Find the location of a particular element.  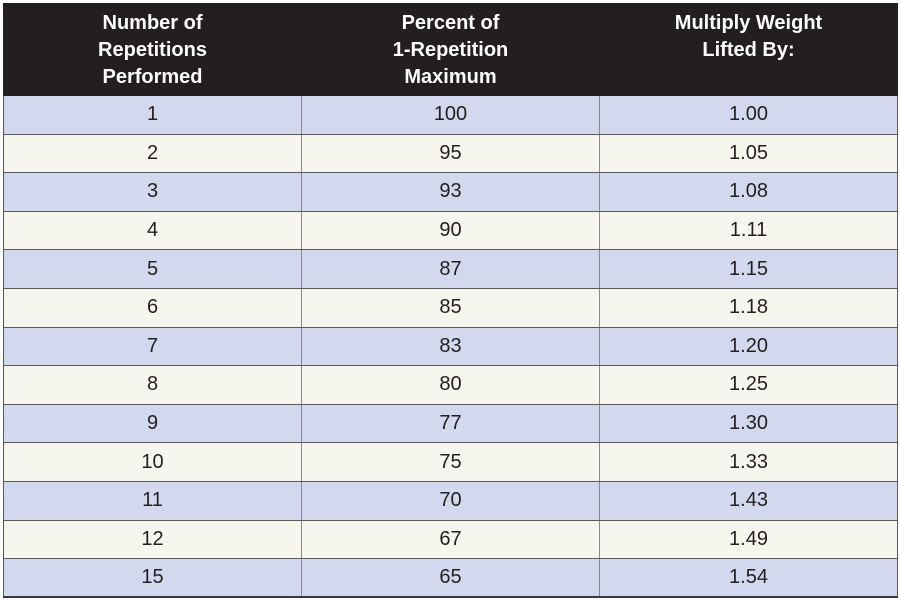

cell-multiplier: 1.43 is located at coordinates (748, 500).